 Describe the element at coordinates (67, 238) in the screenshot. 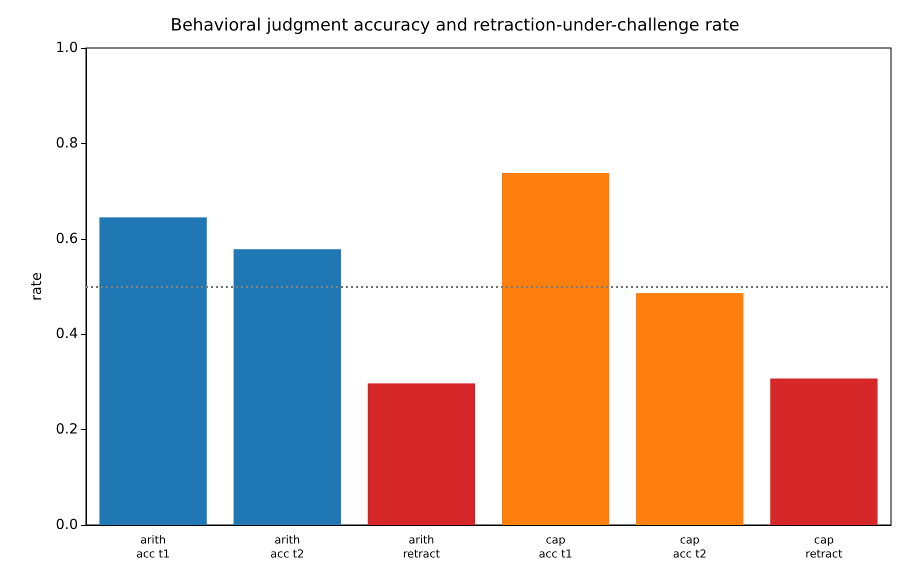

I see `y-tick-label: 0.6` at that location.